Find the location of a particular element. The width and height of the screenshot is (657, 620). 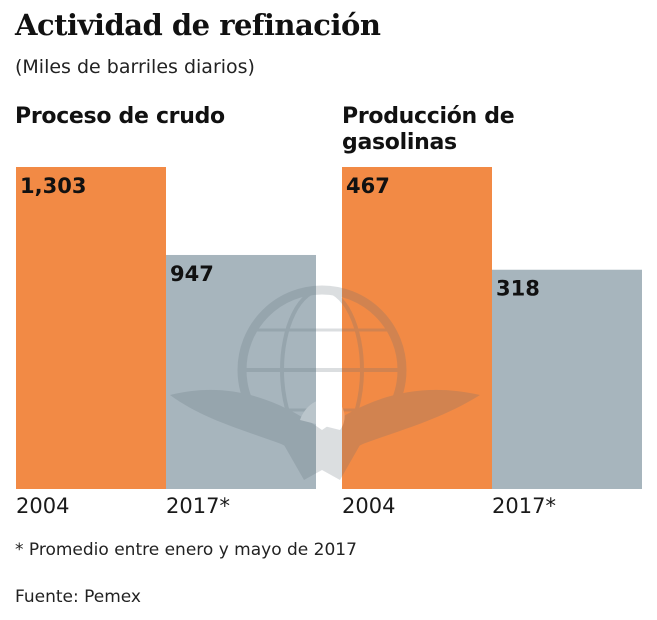

chart-title: Actividad de refinación is located at coordinates (198, 25).